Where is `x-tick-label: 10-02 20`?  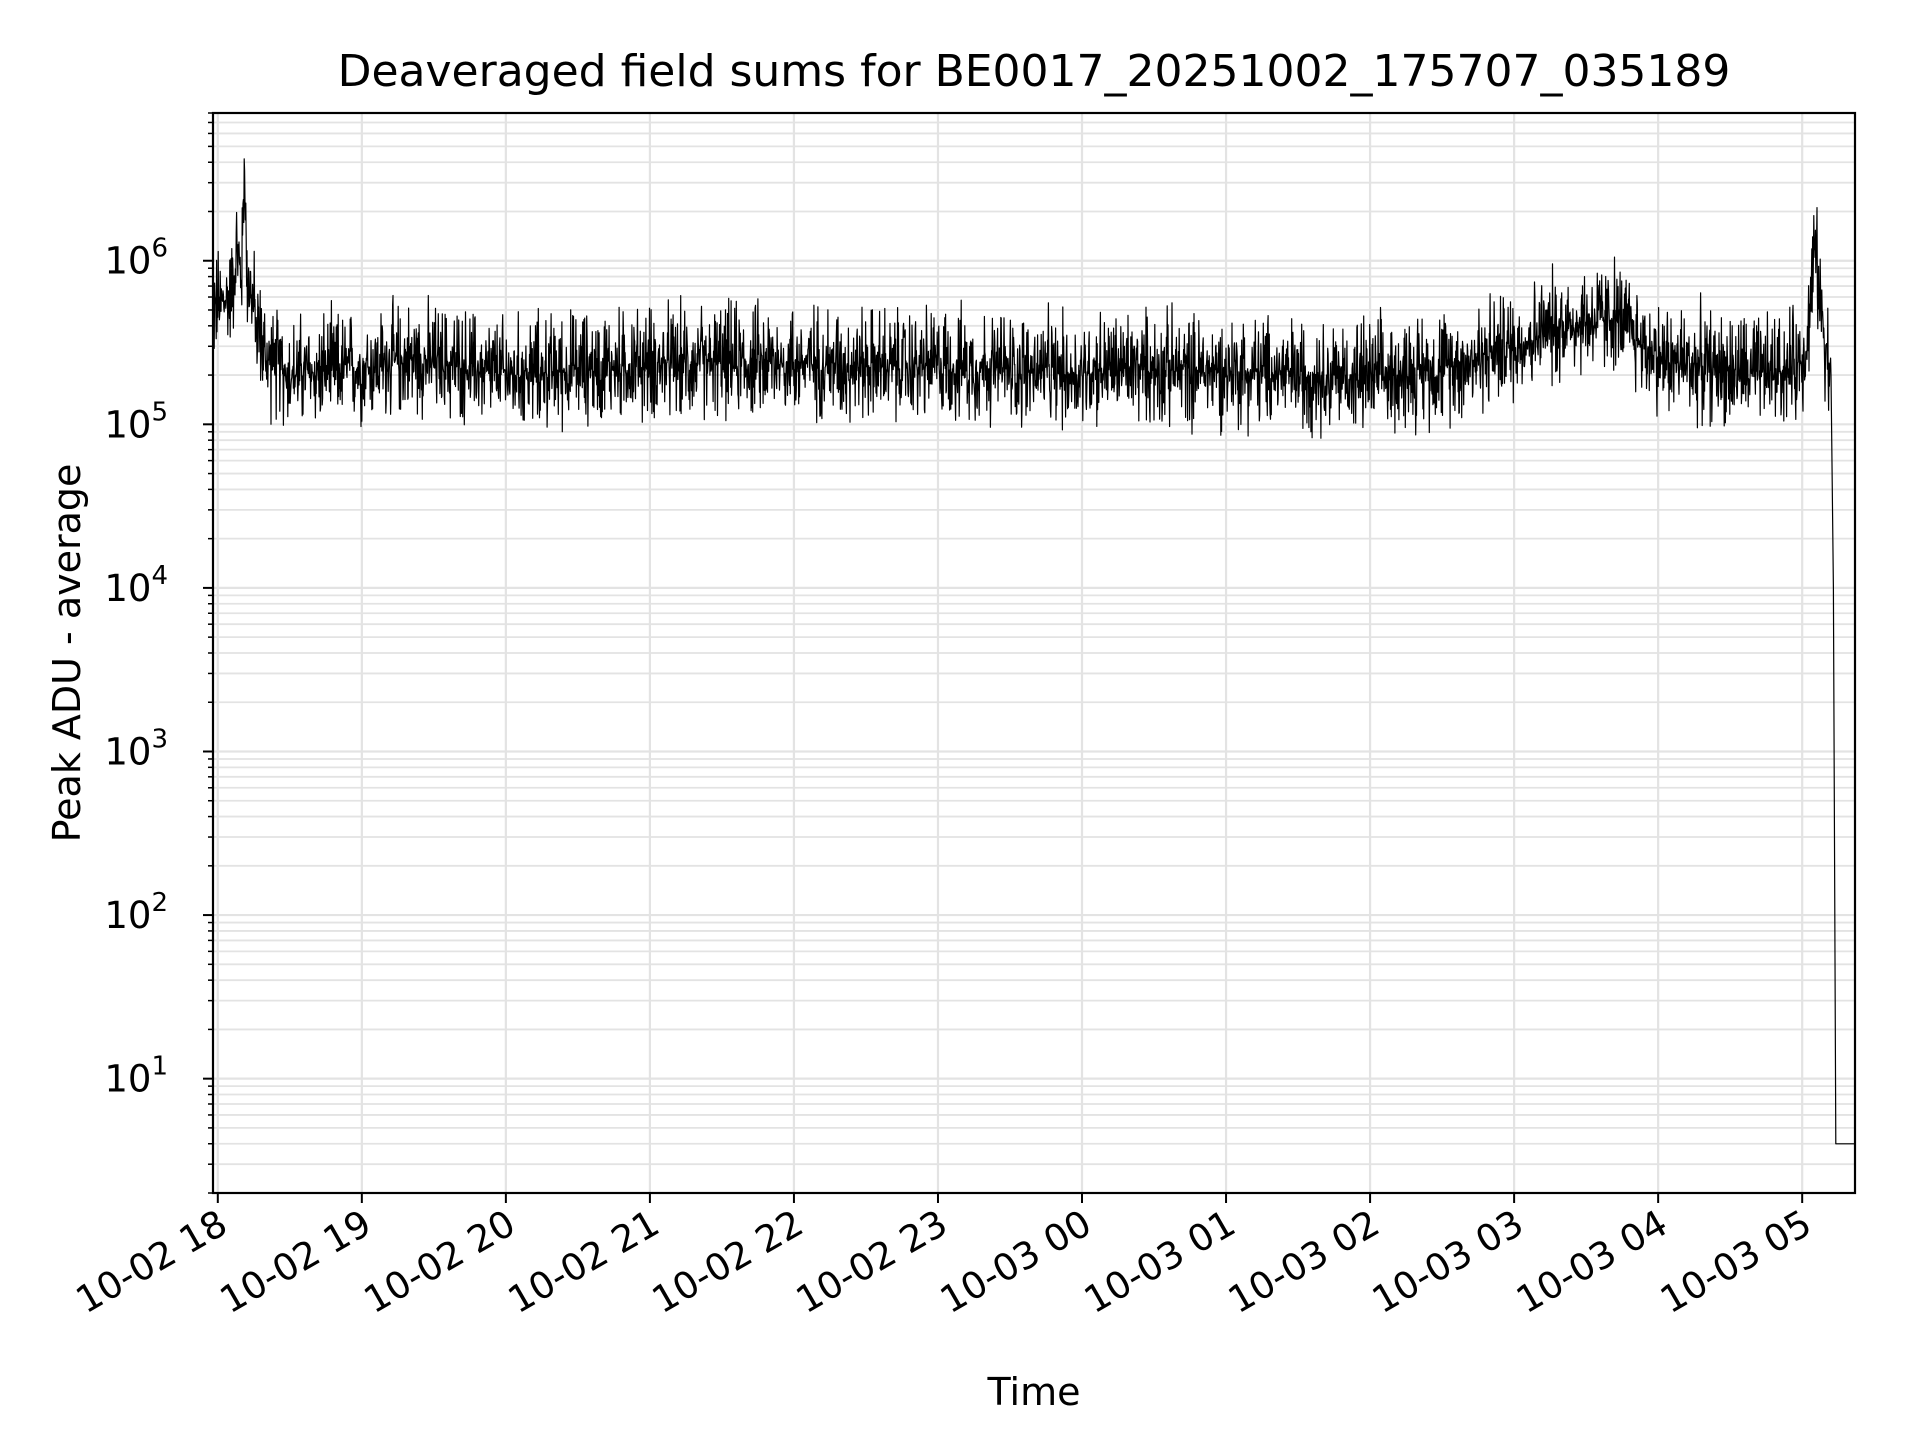 x-tick-label: 10-02 20 is located at coordinates (440, 1262).